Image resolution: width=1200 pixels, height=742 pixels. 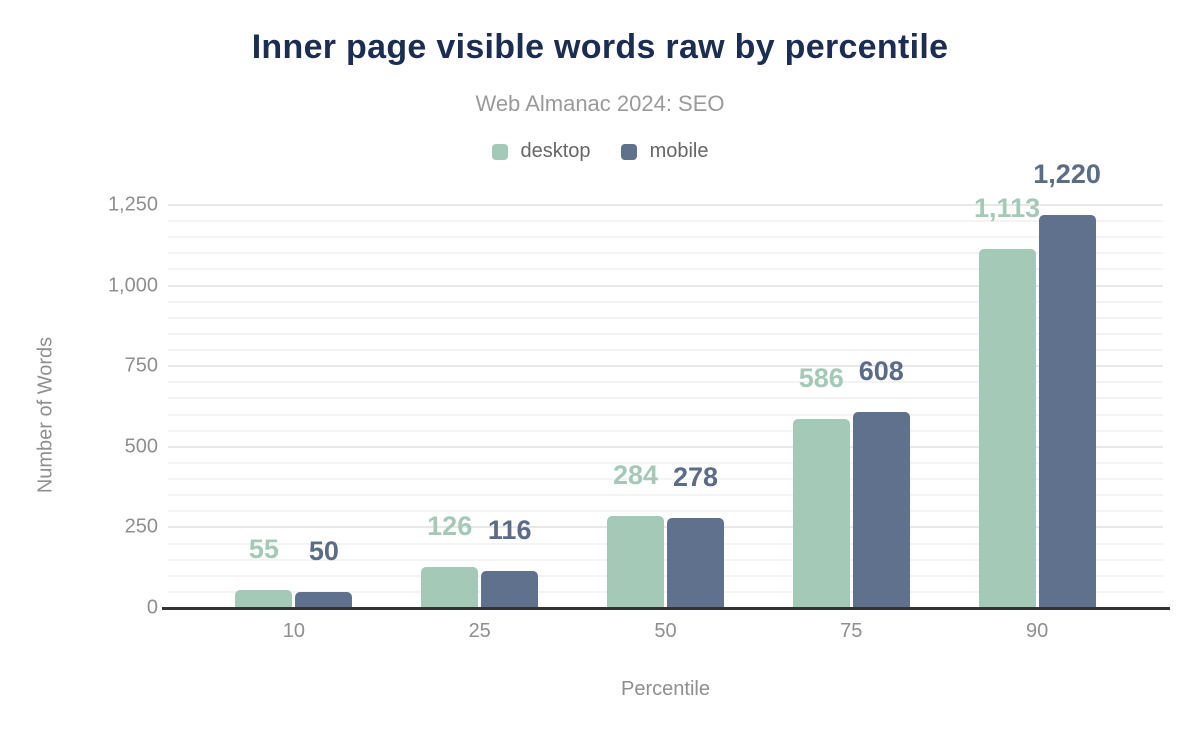 What do you see at coordinates (141, 526) in the screenshot?
I see `y-tick-label: 250` at bounding box center [141, 526].